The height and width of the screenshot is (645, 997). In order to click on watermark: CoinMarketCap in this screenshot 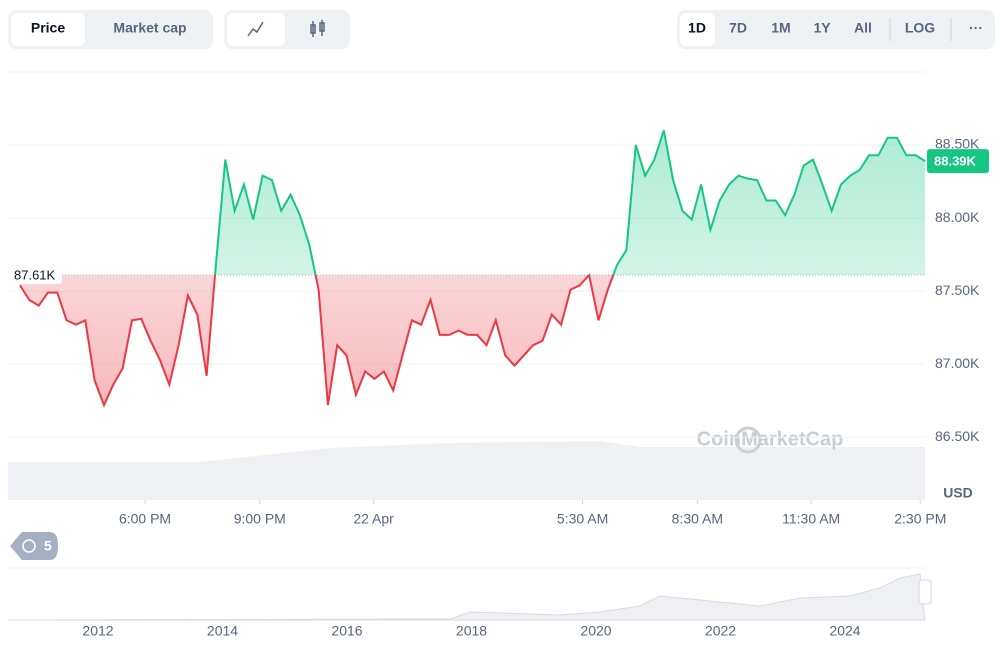, I will do `click(770, 439)`.